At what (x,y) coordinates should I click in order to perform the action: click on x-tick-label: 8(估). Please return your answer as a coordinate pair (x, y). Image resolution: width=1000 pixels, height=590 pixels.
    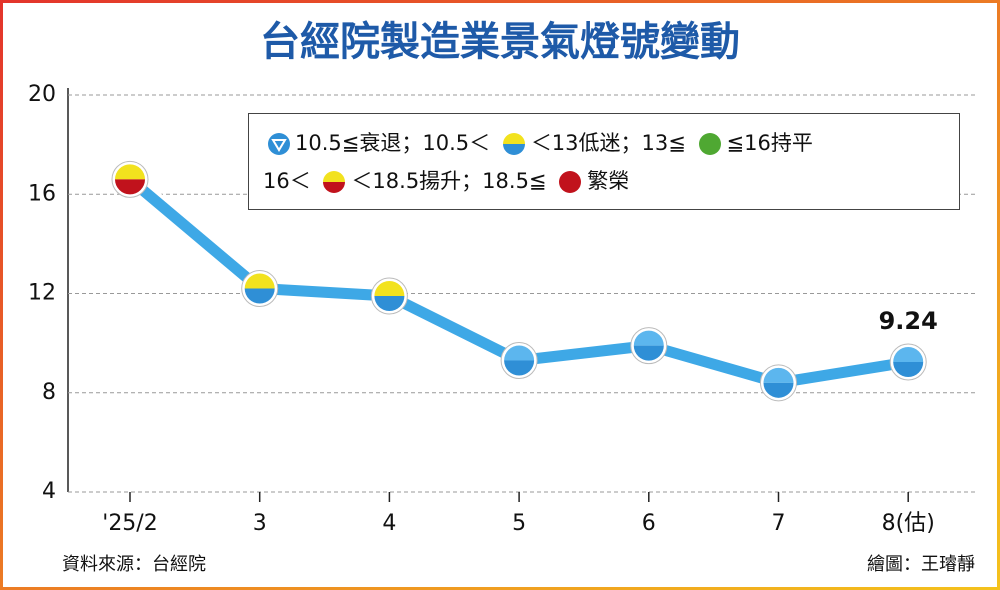
    Looking at the image, I should click on (908, 523).